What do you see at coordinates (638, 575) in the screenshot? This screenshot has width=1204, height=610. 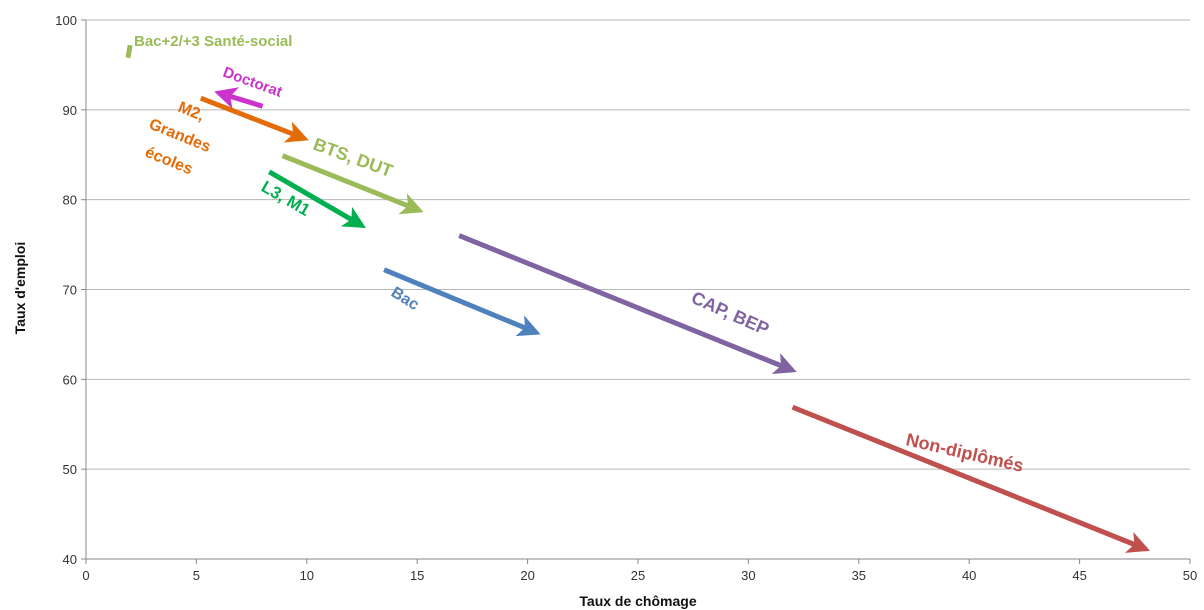 I see `x-tick-label: 25` at bounding box center [638, 575].